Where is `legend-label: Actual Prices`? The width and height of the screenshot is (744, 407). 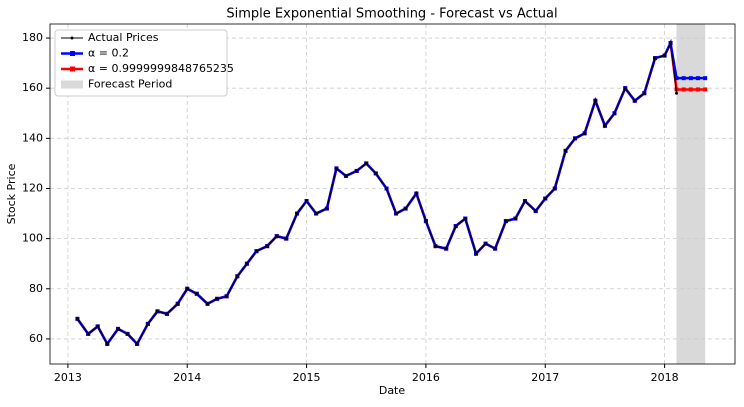 legend-label: Actual Prices is located at coordinates (123, 37).